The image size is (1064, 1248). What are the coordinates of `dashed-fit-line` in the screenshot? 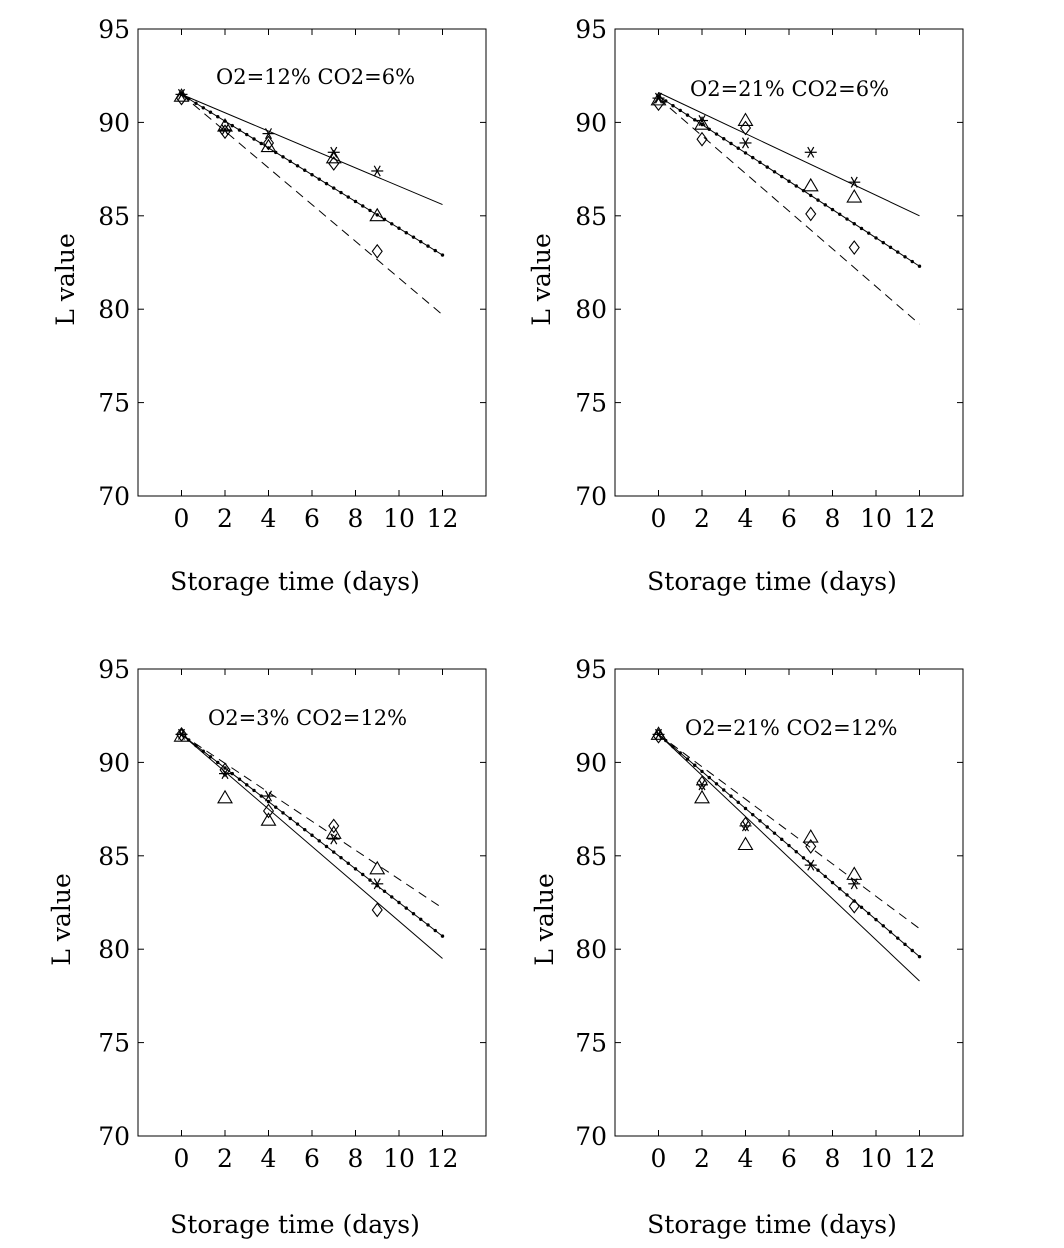 It's located at (312, 204).